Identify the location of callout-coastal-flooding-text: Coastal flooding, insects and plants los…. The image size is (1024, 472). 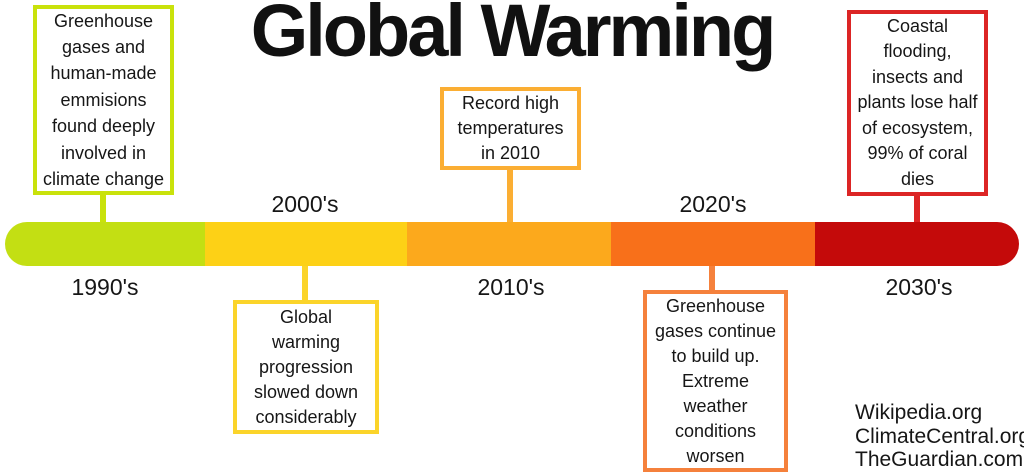
(917, 102).